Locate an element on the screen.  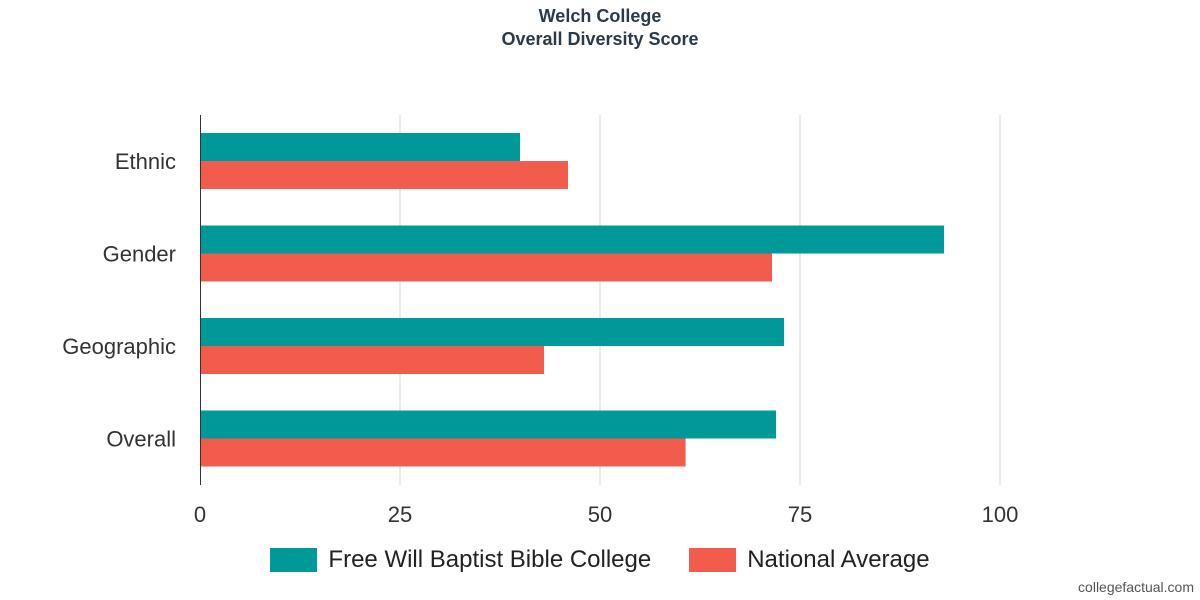
category-label-geographic: Geographic is located at coordinates (119, 346).